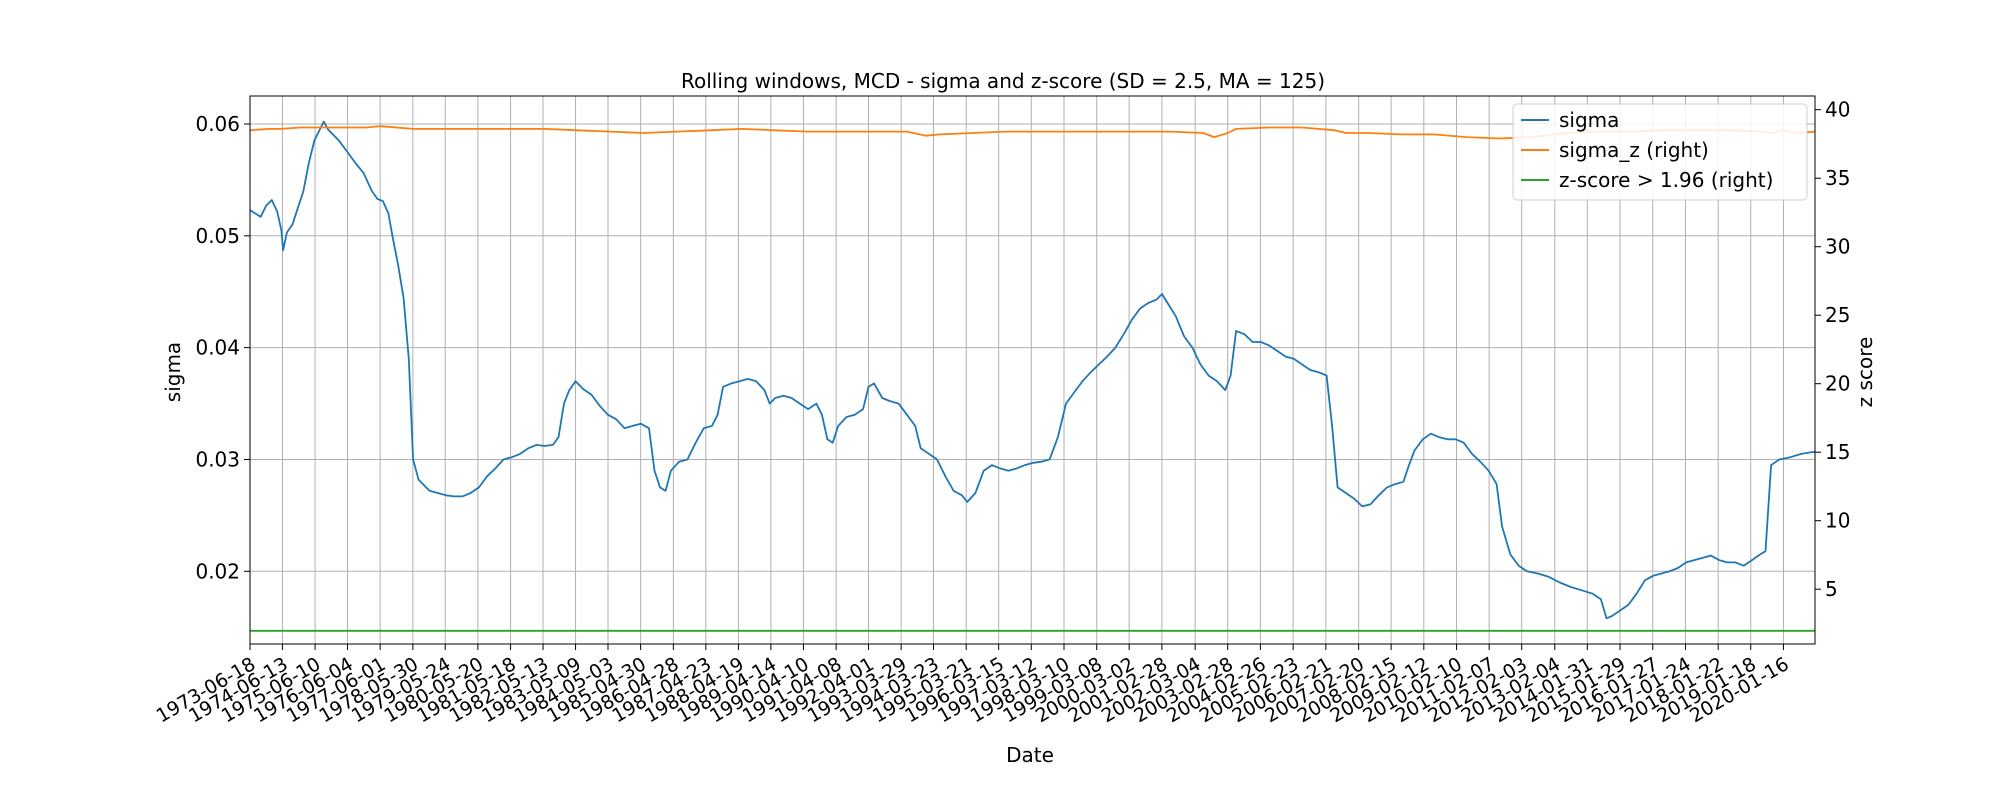  I want to click on y-tick-label: 0.05, so click(217, 236).